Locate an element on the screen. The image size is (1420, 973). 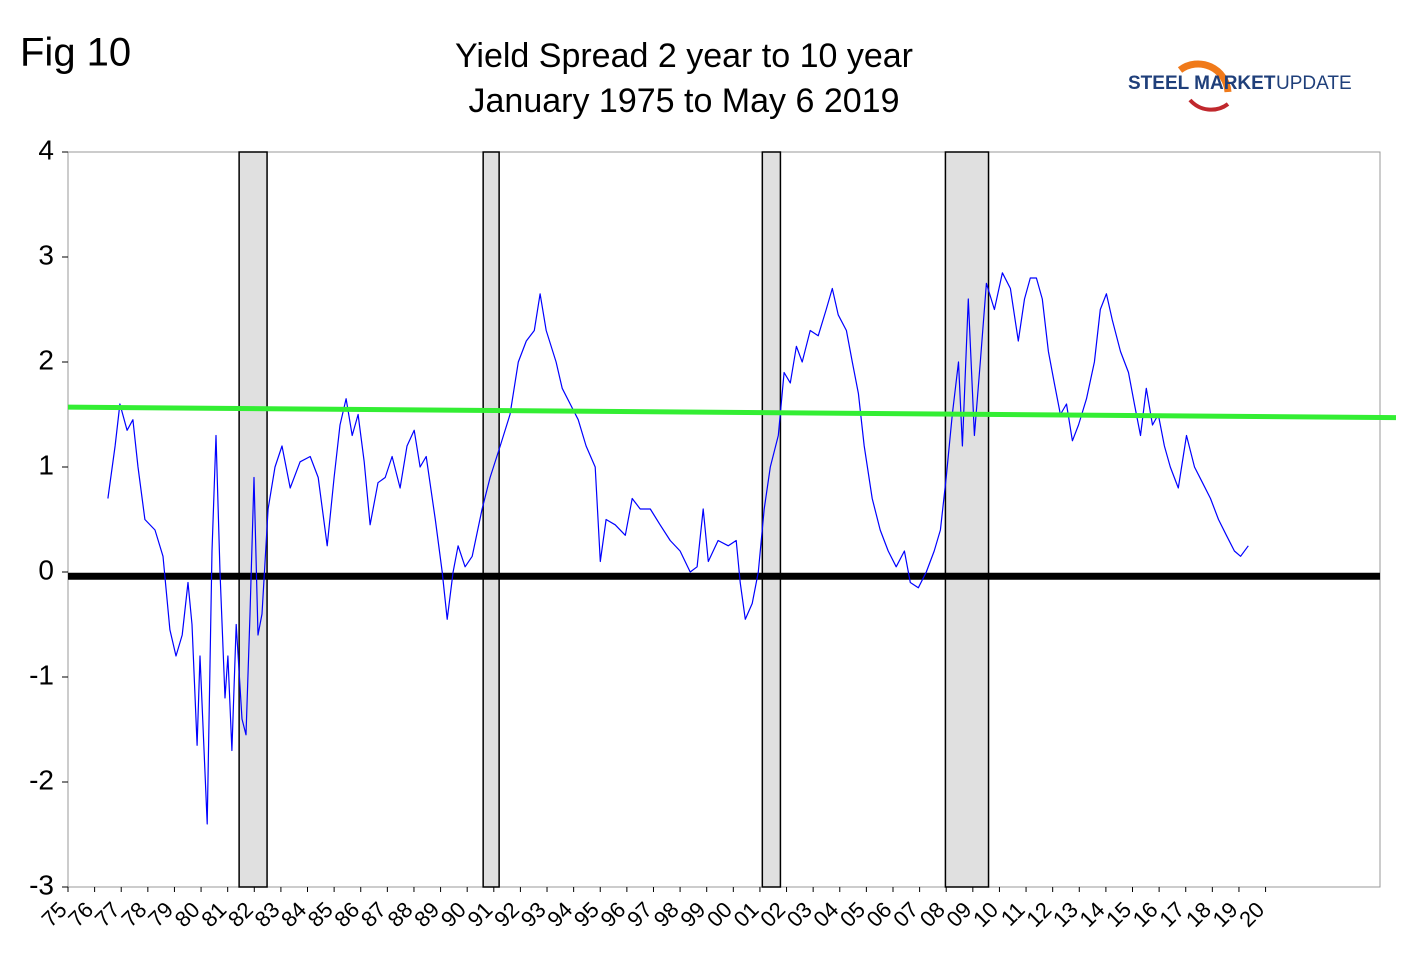
chart-subtitle: January 1975 to May 6 2019 is located at coordinates (684, 101).